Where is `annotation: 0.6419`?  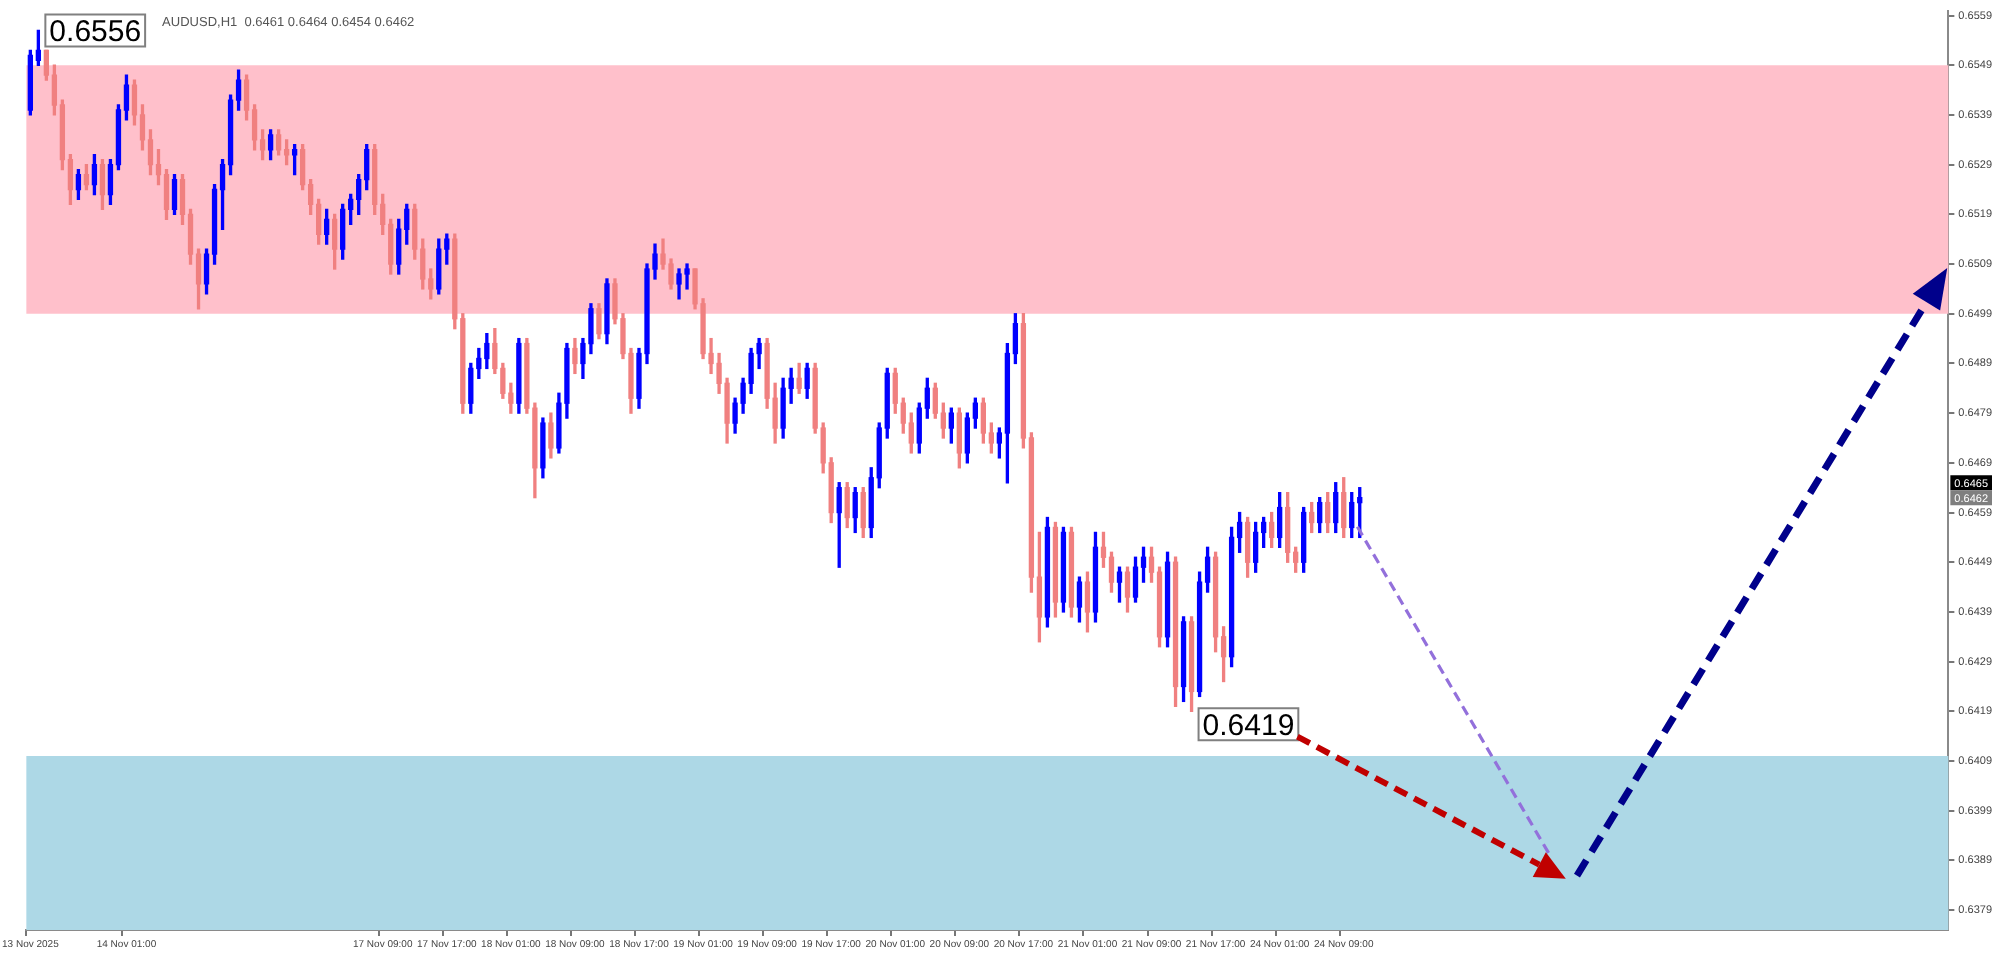
annotation: 0.6419 is located at coordinates (1248, 725).